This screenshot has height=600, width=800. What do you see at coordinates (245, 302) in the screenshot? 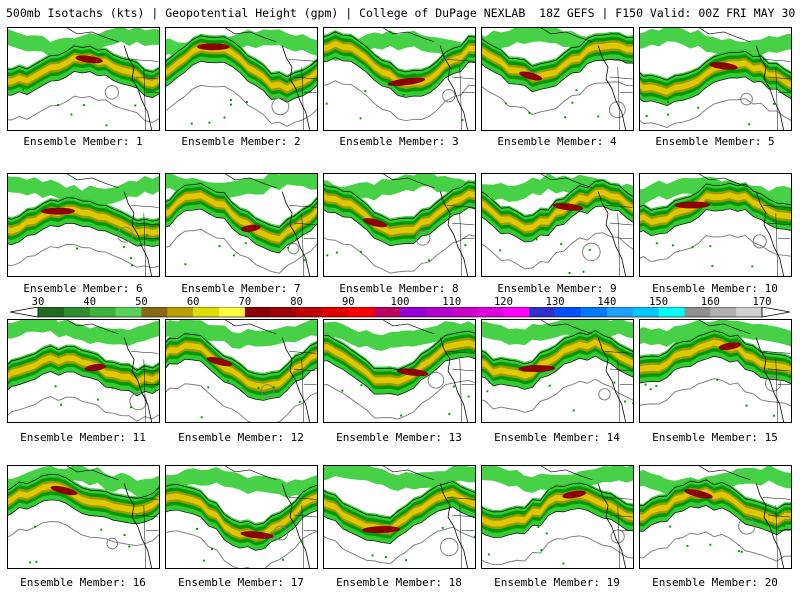
I see `colorbar-tick-label: 70` at bounding box center [245, 302].